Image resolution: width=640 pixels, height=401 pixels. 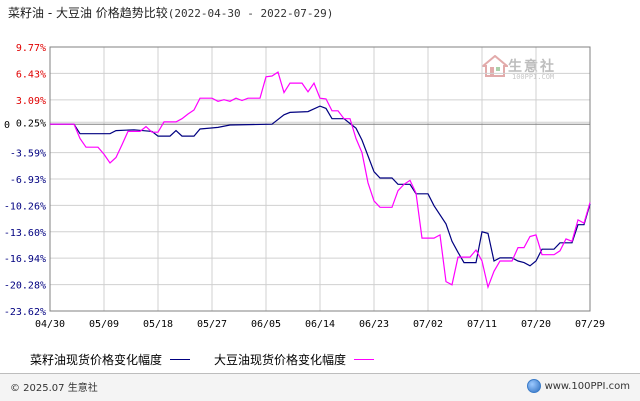 I want to click on x-tick-label: 05/18, so click(x=158, y=324).